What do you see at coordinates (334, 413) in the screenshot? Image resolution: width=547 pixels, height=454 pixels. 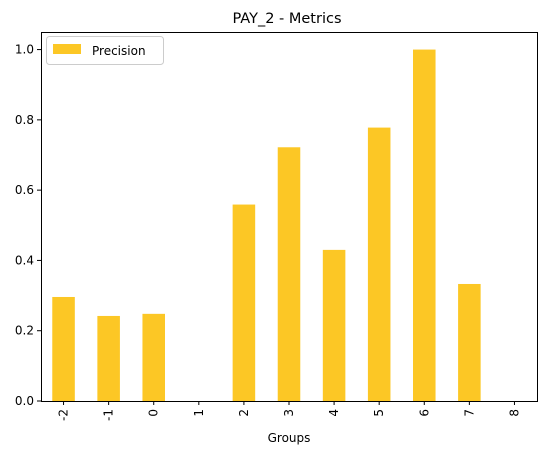 I see `x-tick-label: 4` at bounding box center [334, 413].